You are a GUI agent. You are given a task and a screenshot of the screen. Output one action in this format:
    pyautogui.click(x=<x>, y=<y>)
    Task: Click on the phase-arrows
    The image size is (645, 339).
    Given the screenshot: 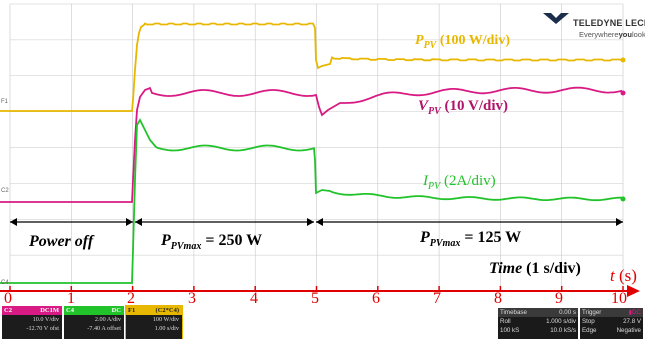 What is the action you would take?
    pyautogui.click(x=316, y=222)
    